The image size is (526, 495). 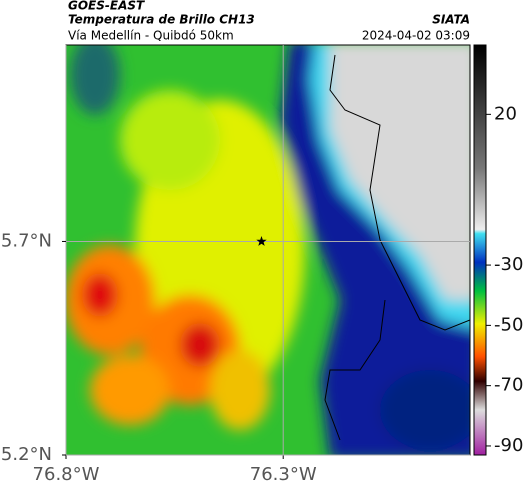 I want to click on y-tick-label: 5.2°N, so click(x=26, y=454).